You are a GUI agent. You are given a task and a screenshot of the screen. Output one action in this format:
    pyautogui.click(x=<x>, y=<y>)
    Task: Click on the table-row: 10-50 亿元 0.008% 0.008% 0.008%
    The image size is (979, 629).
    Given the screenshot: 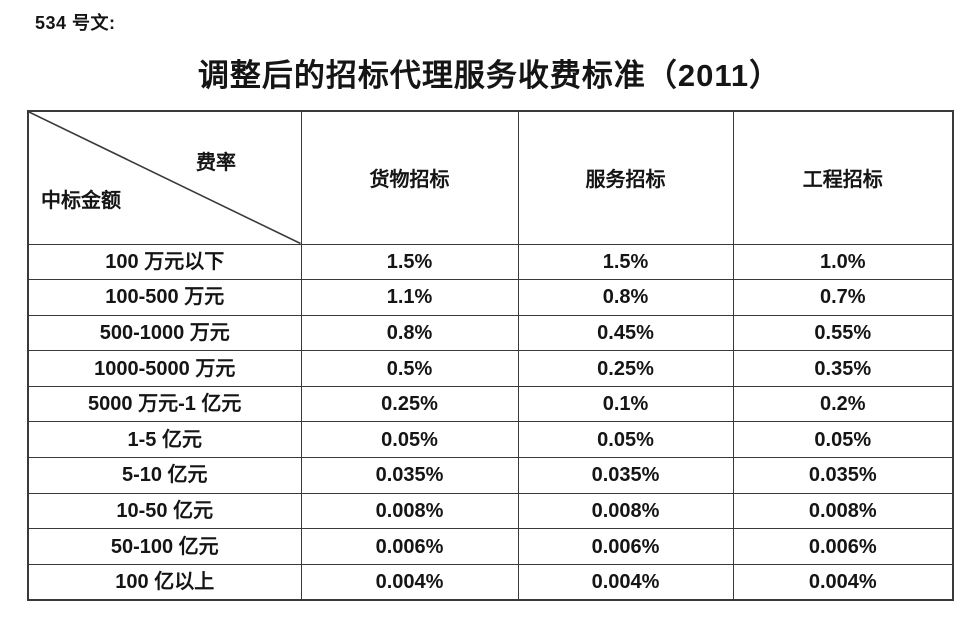 What is the action you would take?
    pyautogui.click(x=490, y=511)
    